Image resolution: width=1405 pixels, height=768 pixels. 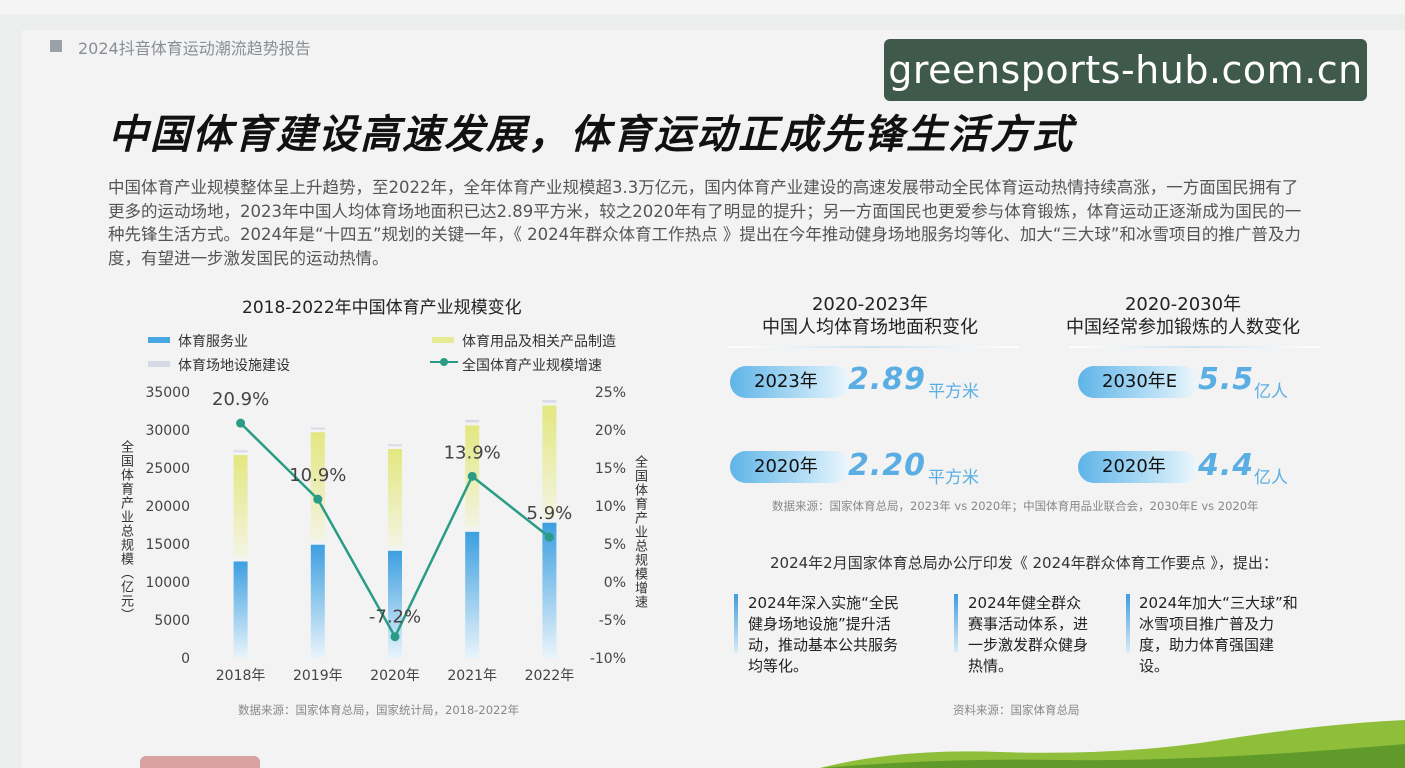 I want to click on decor-stripe, so click(x=200, y=762).